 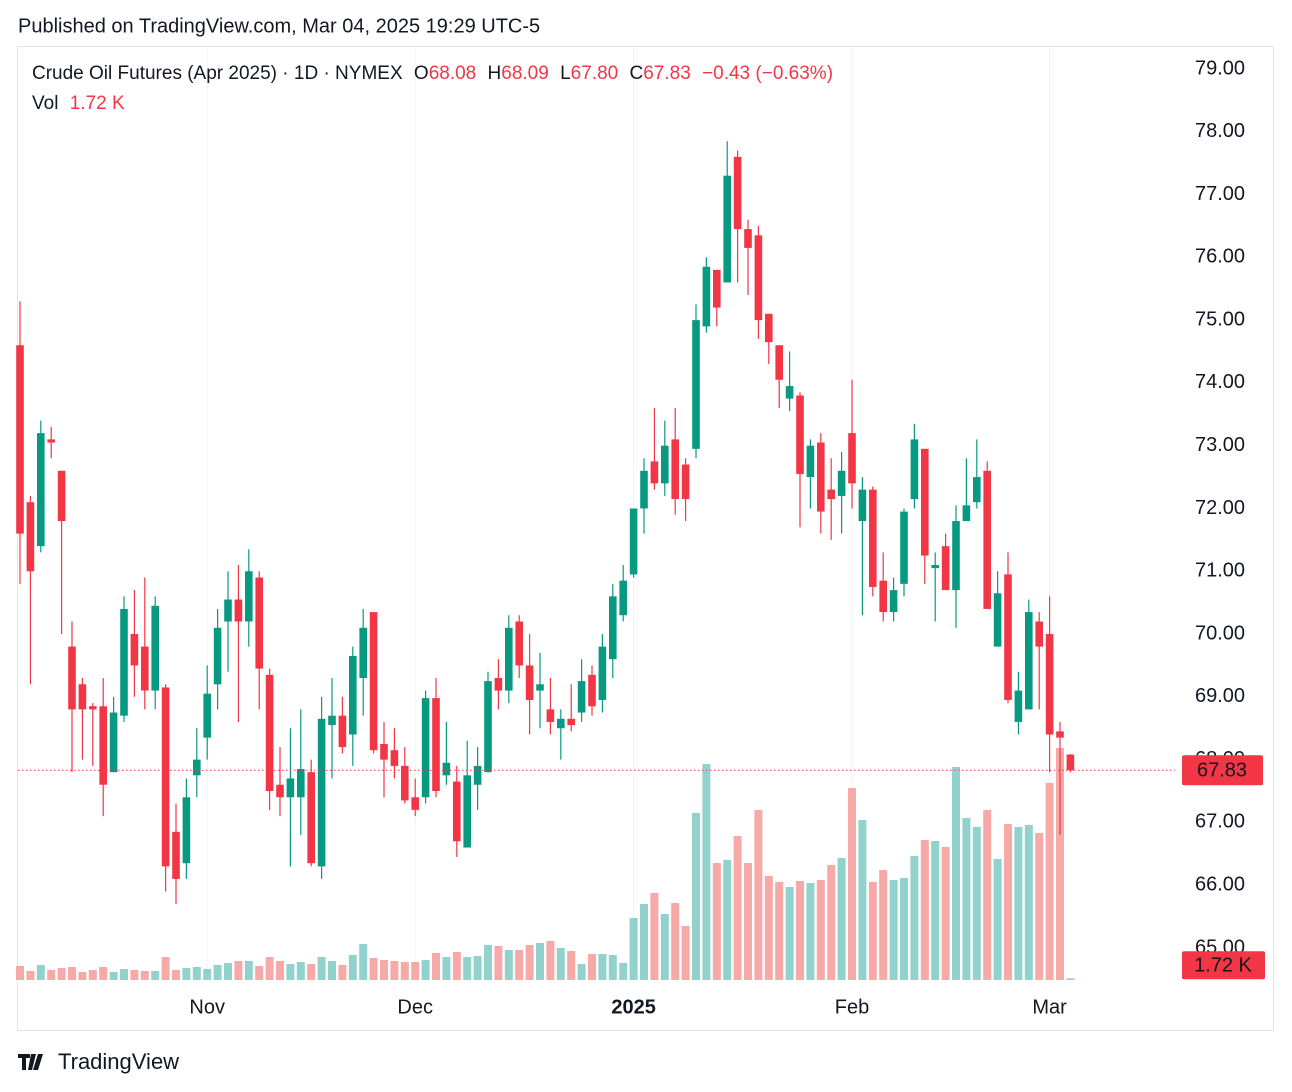 What do you see at coordinates (852, 1007) in the screenshot?
I see `x-tick-label: Feb` at bounding box center [852, 1007].